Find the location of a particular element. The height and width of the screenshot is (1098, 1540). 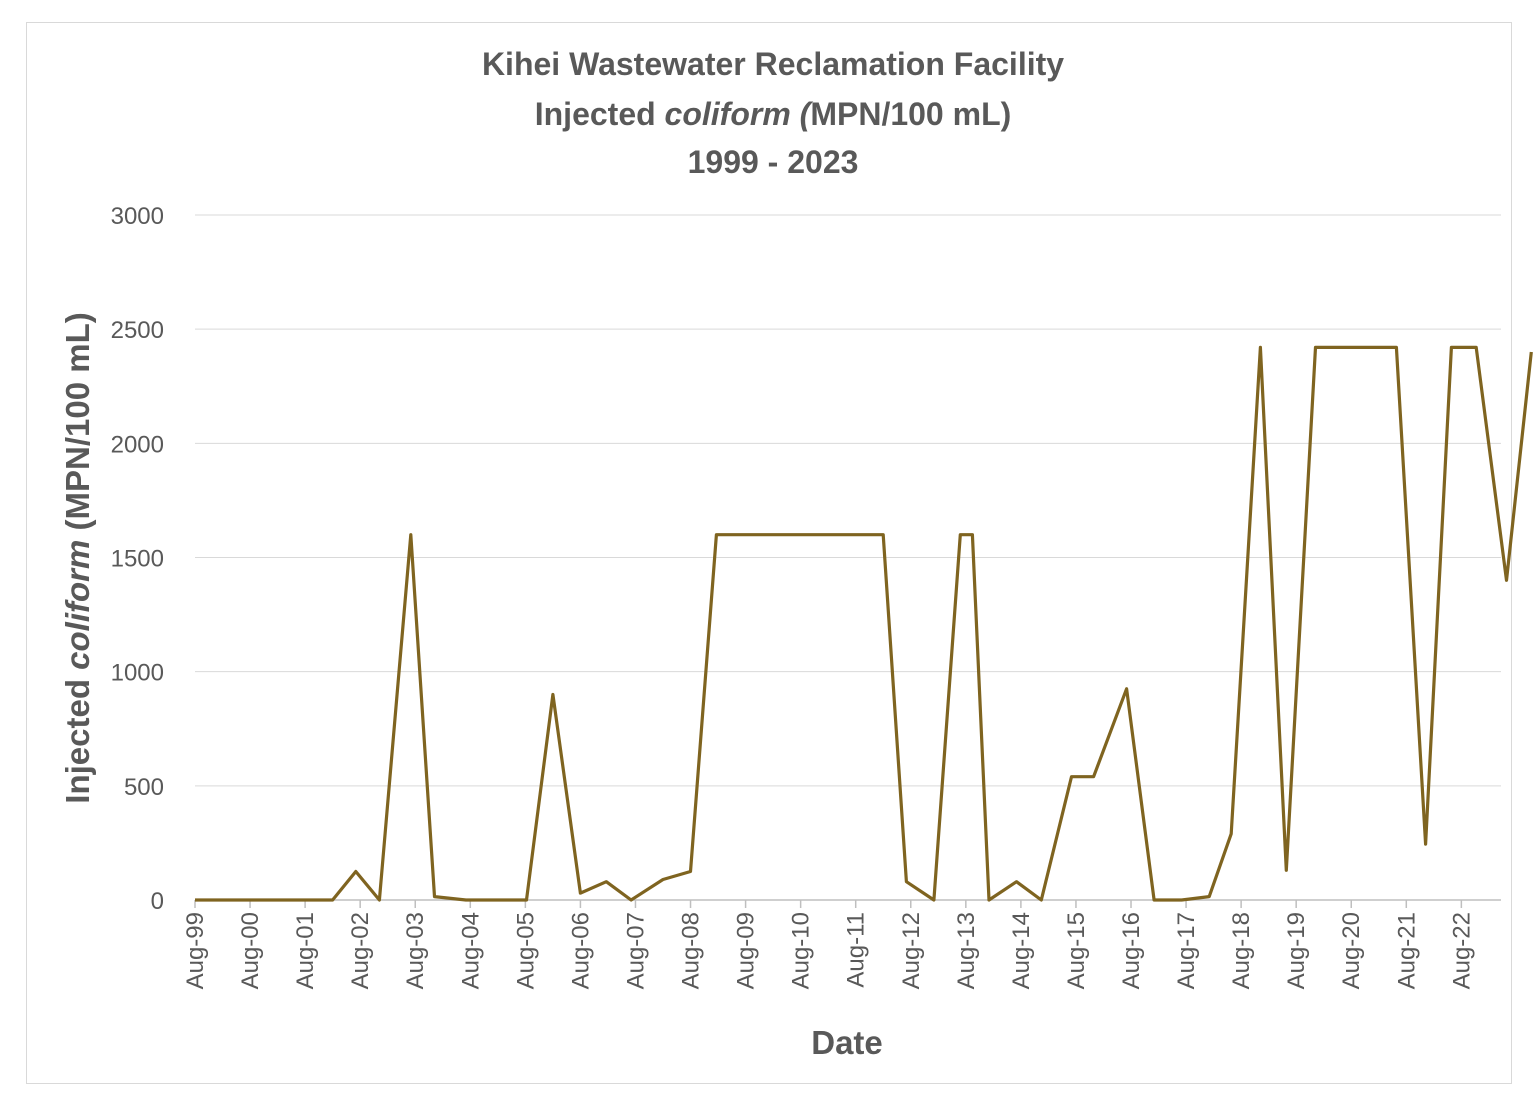

x-tick-label: Aug-15 is located at coordinates (1076, 950).